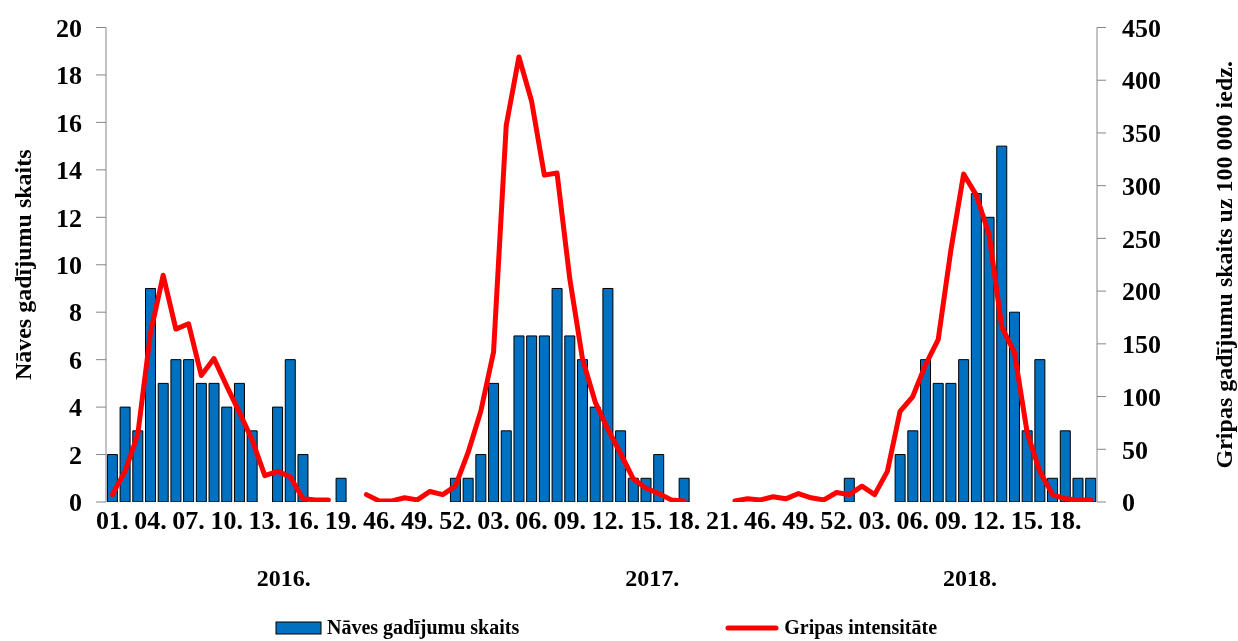 This screenshot has height=641, width=1238. I want to click on y2-tick-label: 150, so click(1141, 345).